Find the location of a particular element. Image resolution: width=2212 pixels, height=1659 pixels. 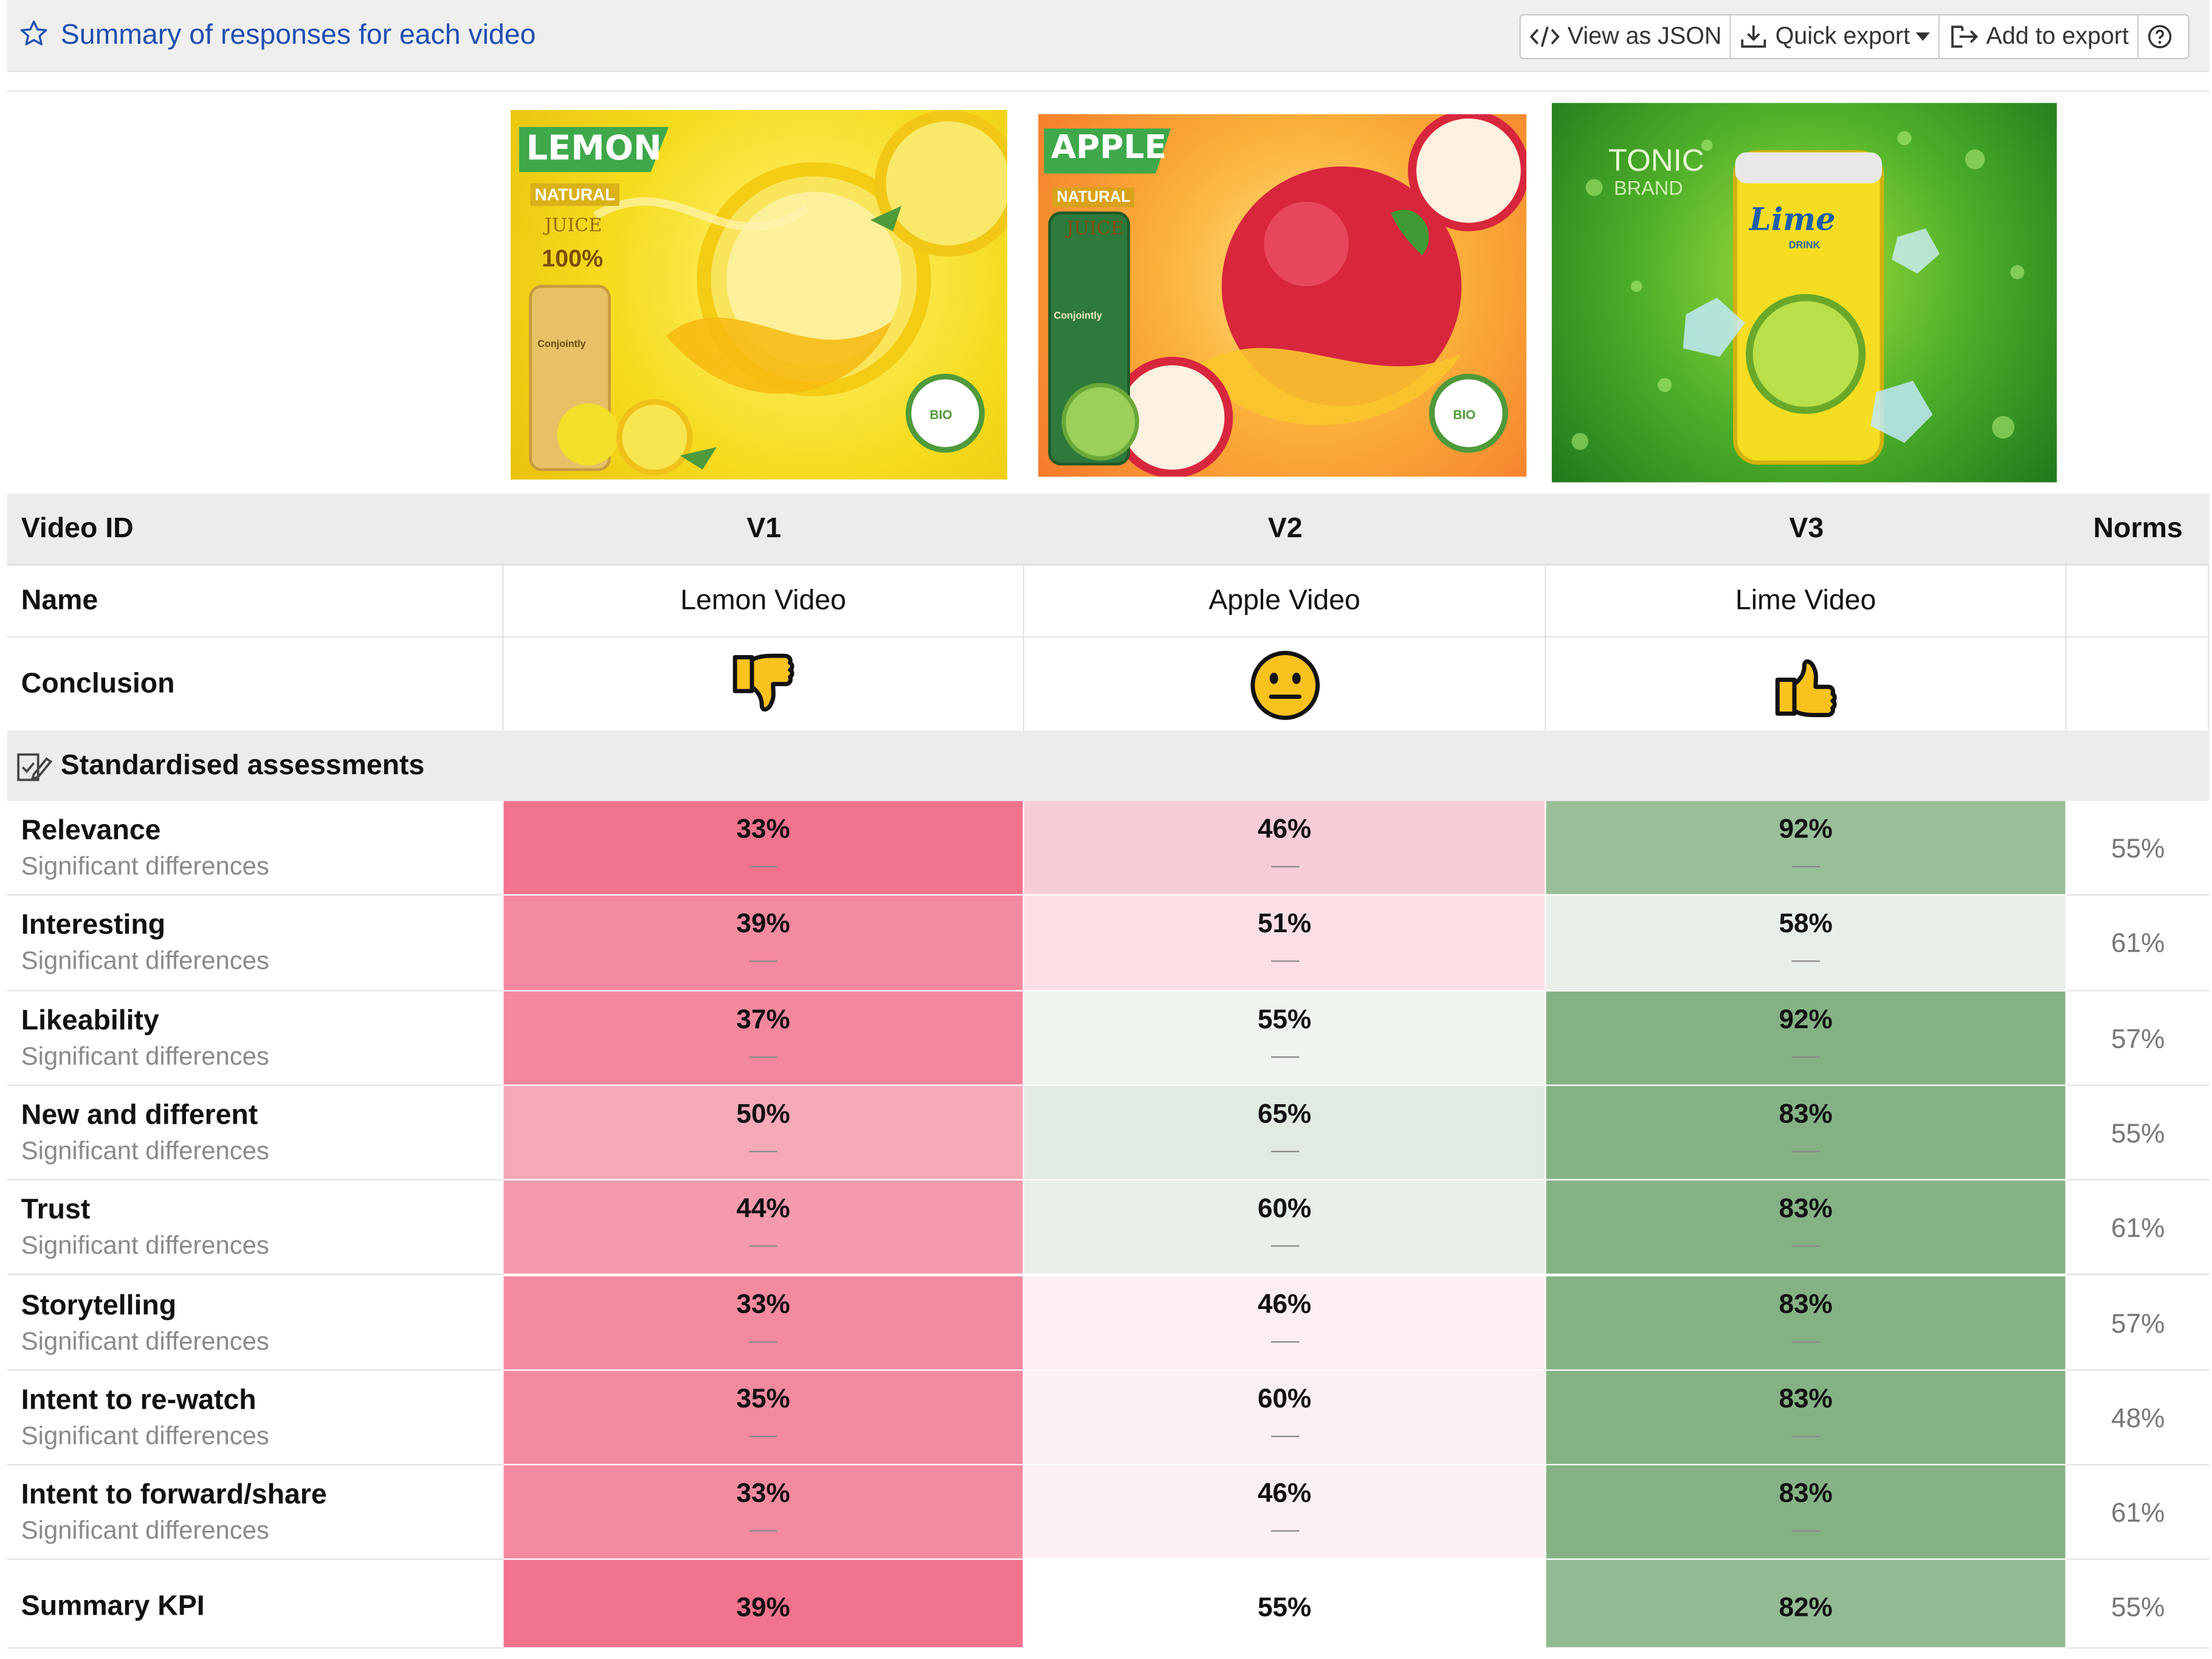

metric-value: 60% is located at coordinates (1284, 1399).